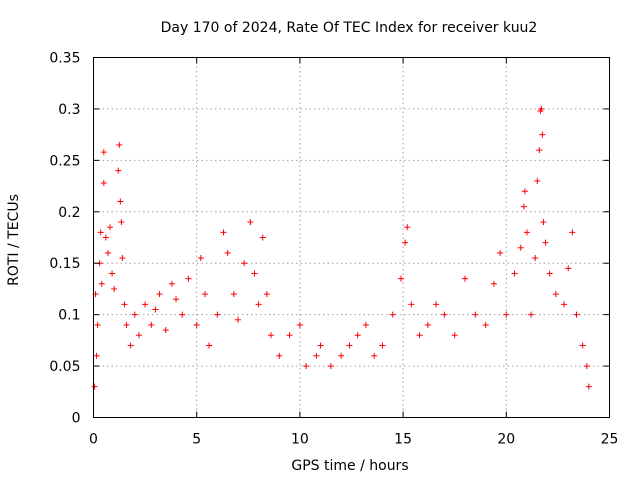  What do you see at coordinates (69, 110) in the screenshot?
I see `y-tick-label: 0.3` at bounding box center [69, 110].